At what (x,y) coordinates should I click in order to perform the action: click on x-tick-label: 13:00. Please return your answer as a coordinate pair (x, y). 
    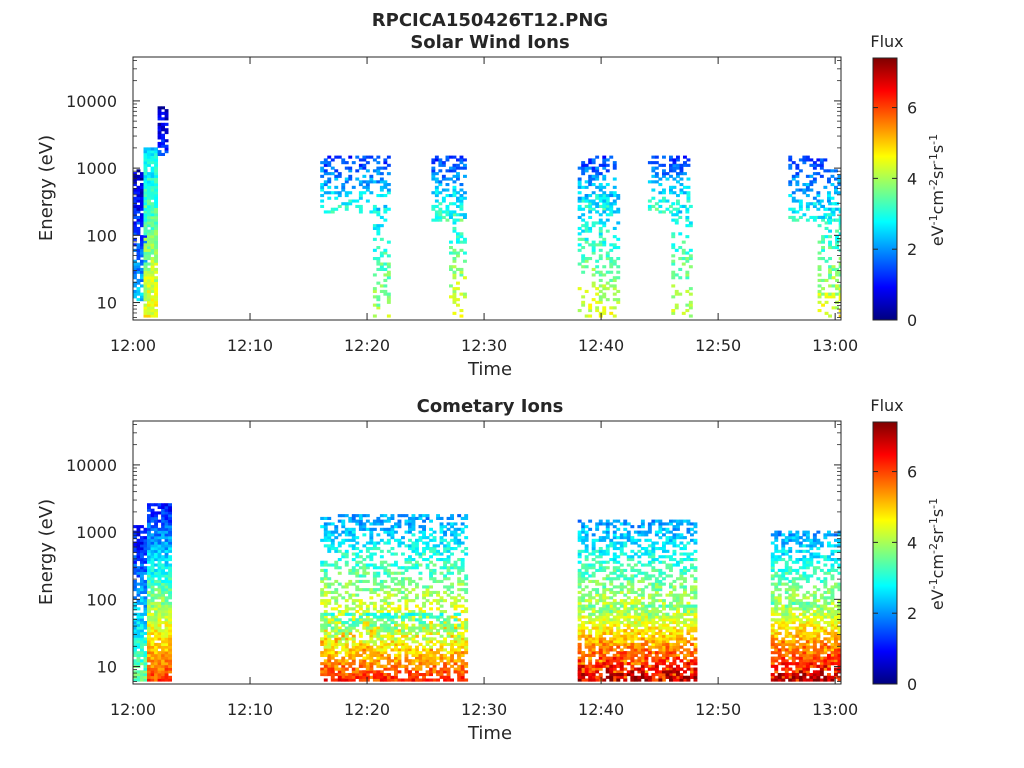
    Looking at the image, I should click on (835, 345).